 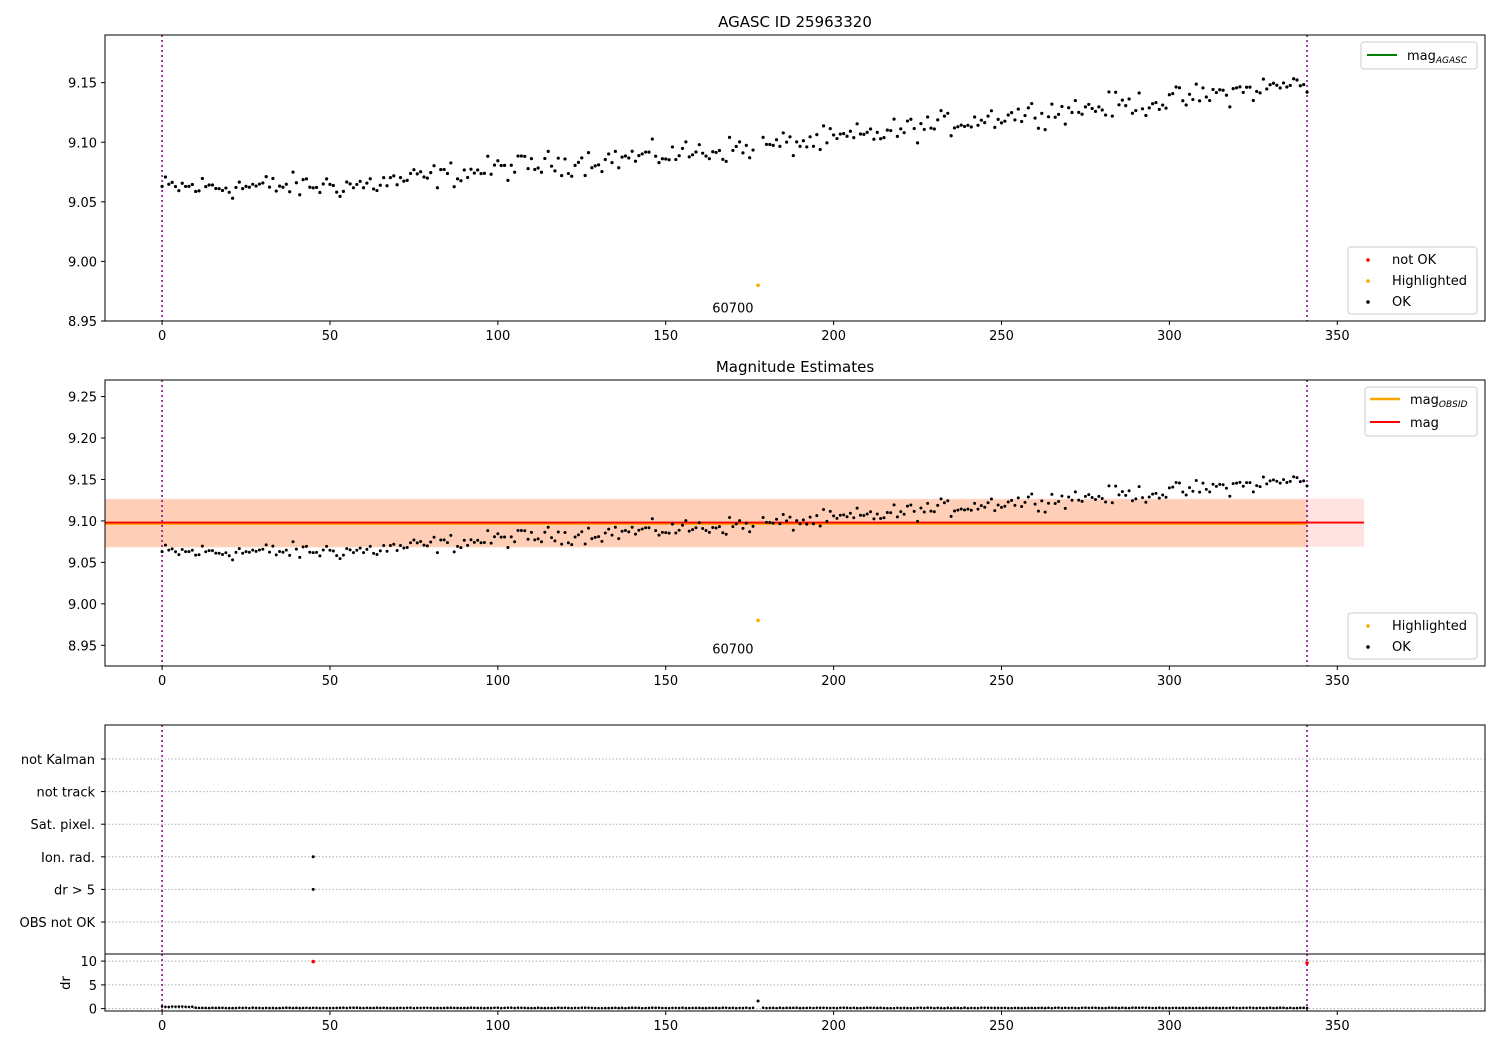 I want to click on legend-label-highlighted: Highlighted, so click(x=1429, y=281).